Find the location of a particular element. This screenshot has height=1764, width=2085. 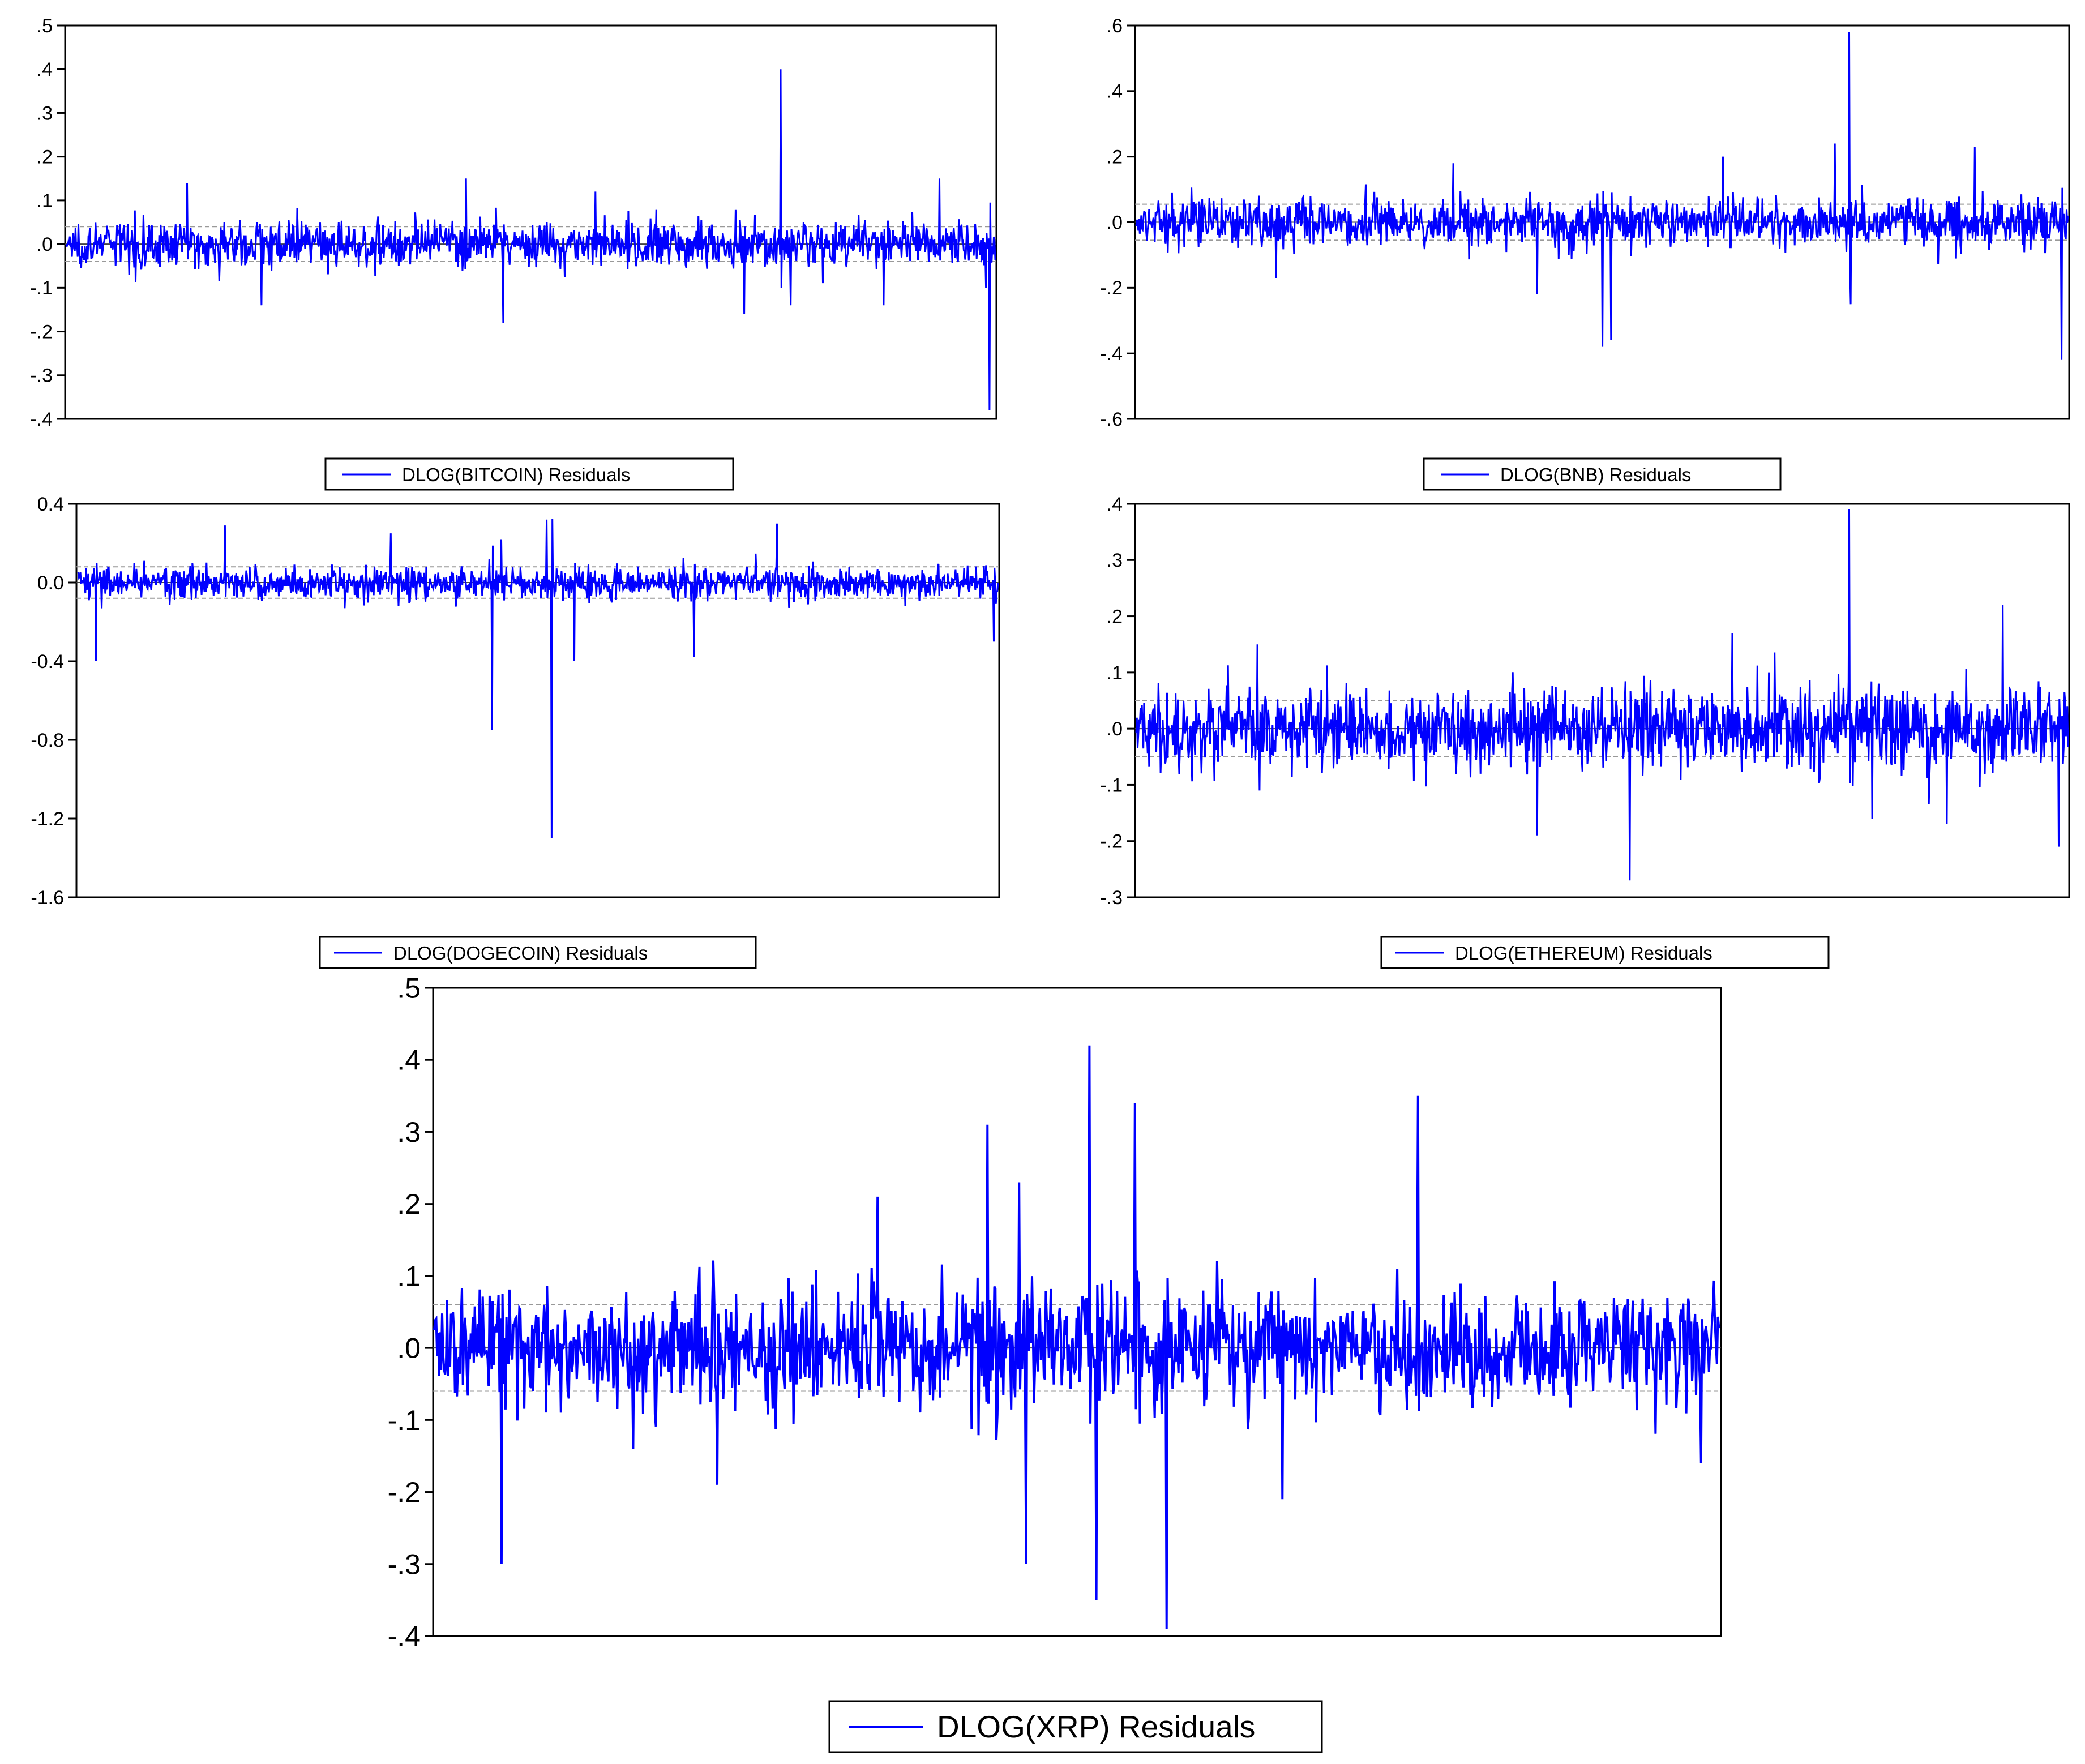

legend: DLOG(BNB) Residuals is located at coordinates (1602, 474).